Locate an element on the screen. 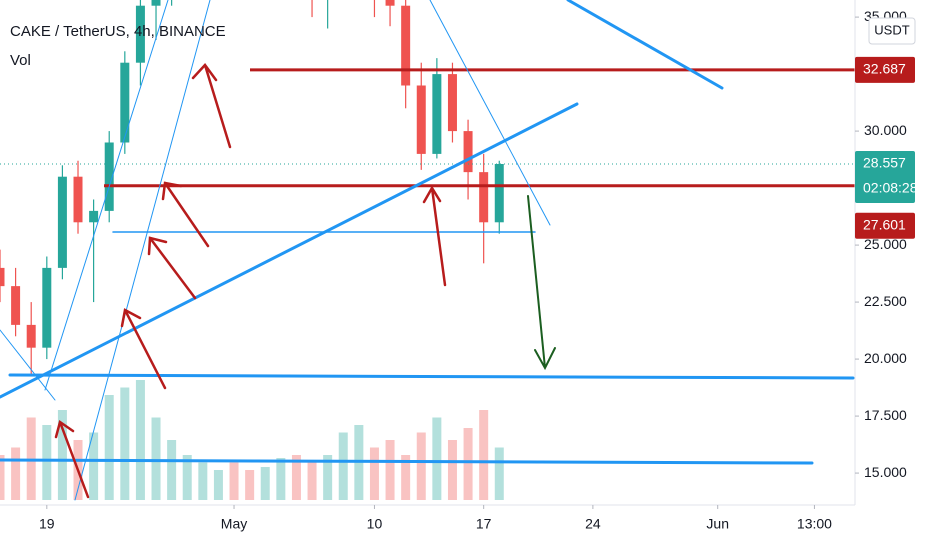  x-tick-label: May is located at coordinates (234, 524).